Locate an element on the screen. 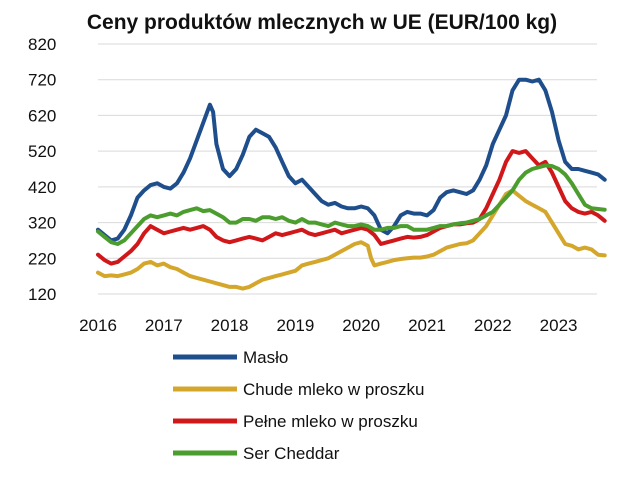 This screenshot has height=485, width=630. y-tick-label: 620 is located at coordinates (42, 115).